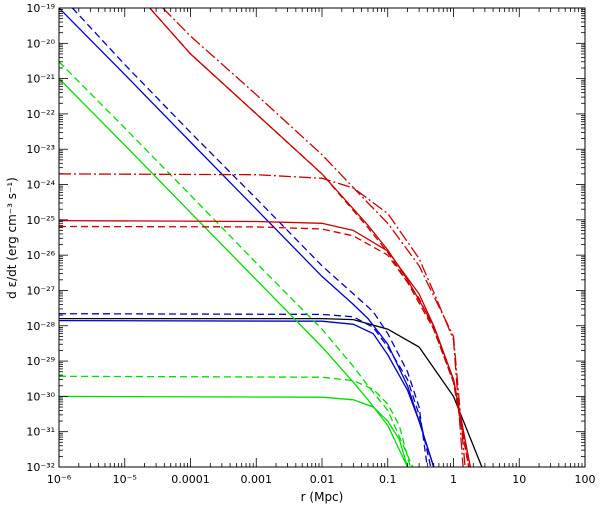 The width and height of the screenshot is (600, 510). What do you see at coordinates (40, 220) in the screenshot?
I see `y-tick-label: 10⁻²⁵` at bounding box center [40, 220].